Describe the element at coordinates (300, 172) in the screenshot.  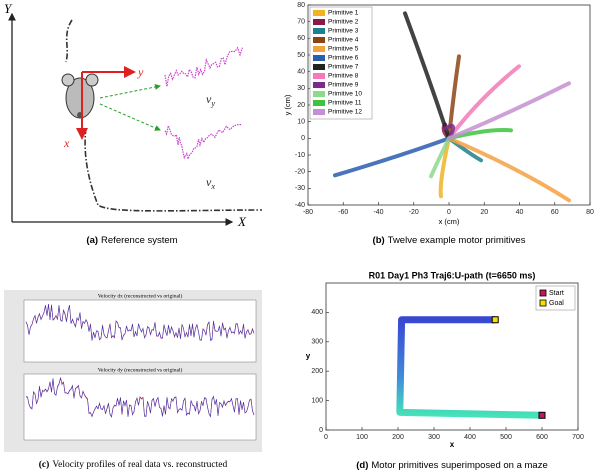
I see `y-tick-label: -20` at that location.